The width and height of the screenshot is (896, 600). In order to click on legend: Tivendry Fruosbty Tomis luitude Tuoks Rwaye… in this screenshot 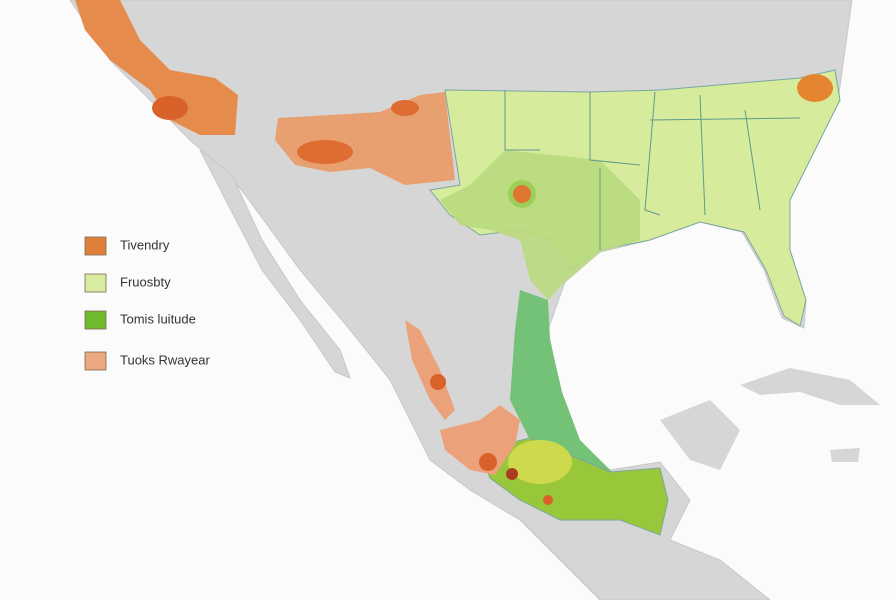, I will do `click(147, 303)`.